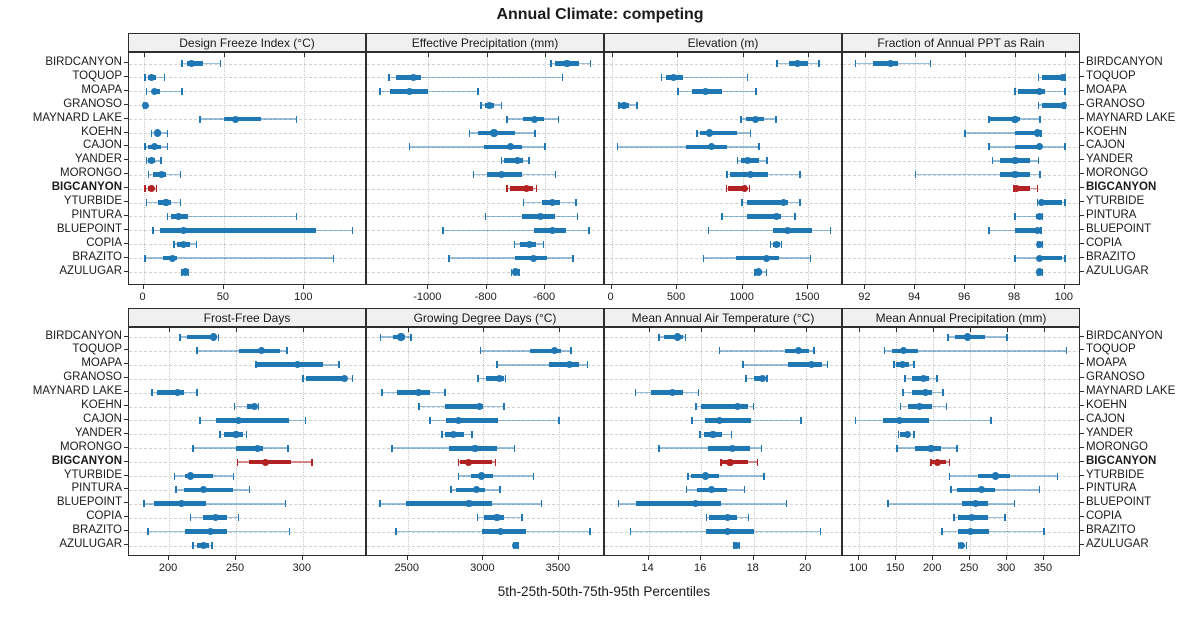  I want to click on site-label-right-brazito: BRAZITO, so click(1111, 256).